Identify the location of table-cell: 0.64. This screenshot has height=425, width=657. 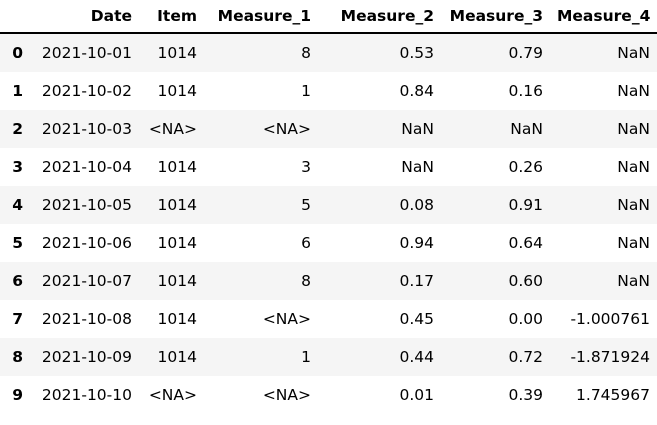
(525, 243).